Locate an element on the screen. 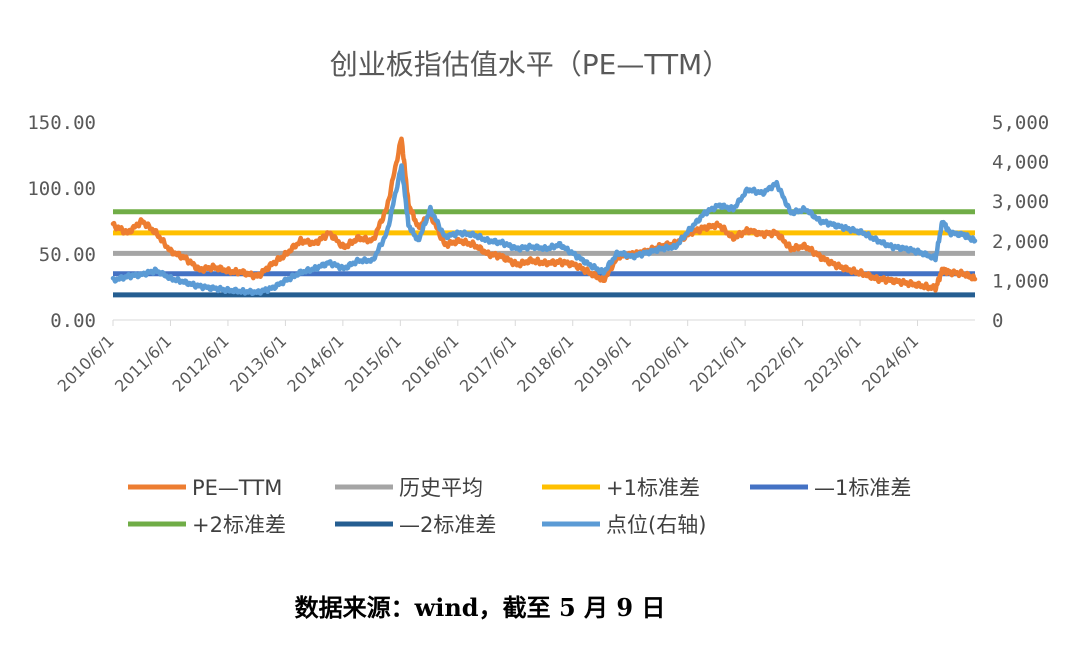 Image resolution: width=1080 pixels, height=655 pixels. legend-item: 历史平均 is located at coordinates (409, 488).